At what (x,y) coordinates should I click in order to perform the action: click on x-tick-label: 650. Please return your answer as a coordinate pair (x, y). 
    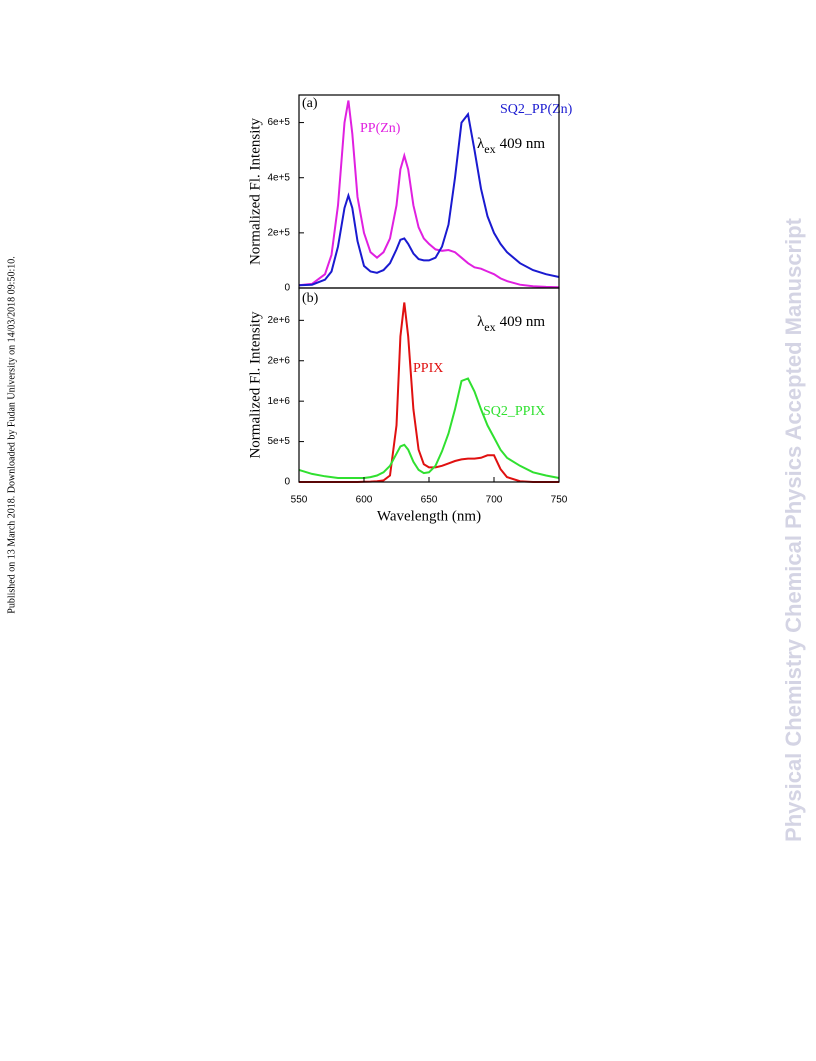
    Looking at the image, I should click on (429, 500).